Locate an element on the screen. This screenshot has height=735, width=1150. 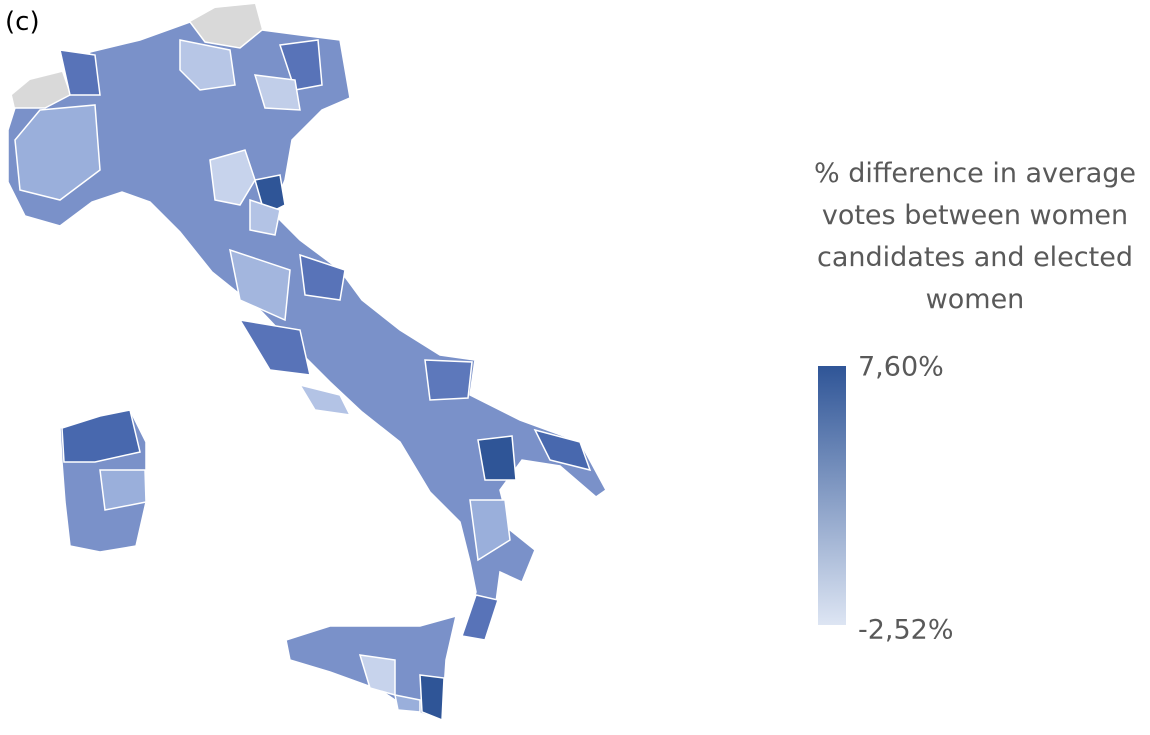
legend-min-label: -2,52% is located at coordinates (906, 630).